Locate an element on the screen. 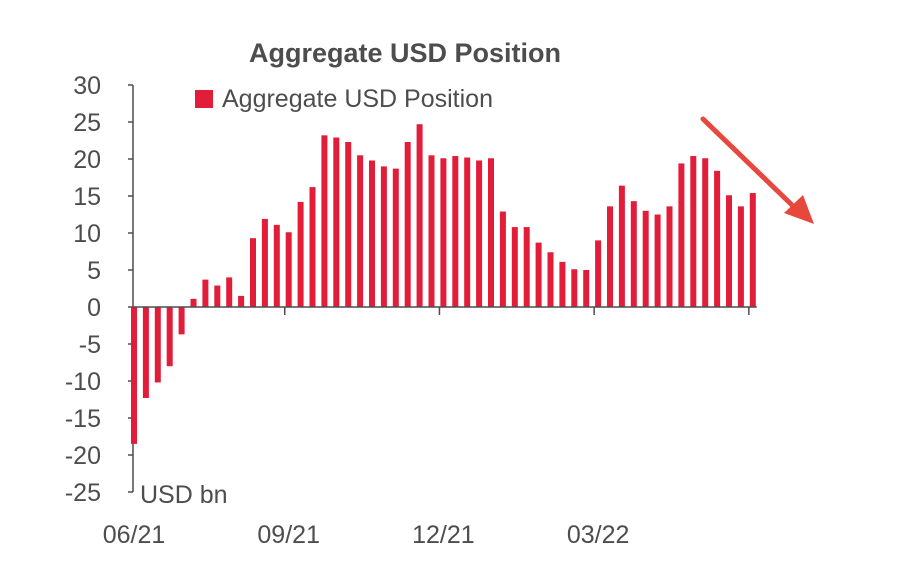 Image resolution: width=900 pixels, height=582 pixels. y-tick-label: 10 is located at coordinates (87, 234).